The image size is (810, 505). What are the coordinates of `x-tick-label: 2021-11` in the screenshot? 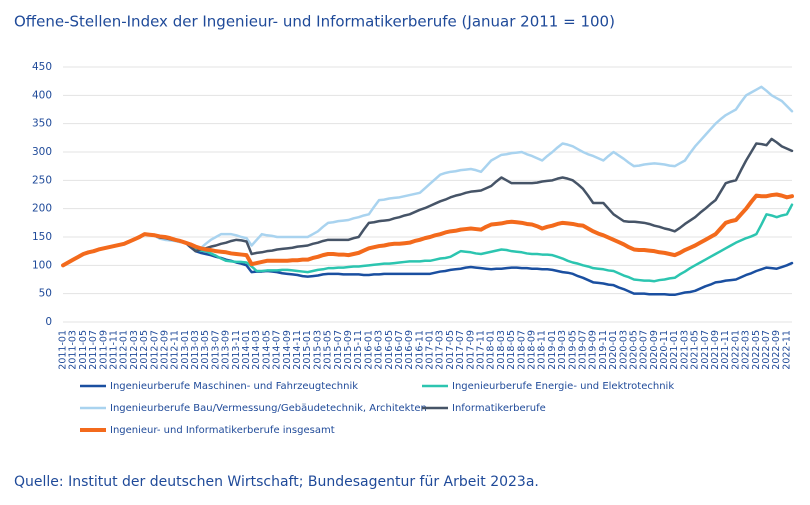 It's located at (725, 350).